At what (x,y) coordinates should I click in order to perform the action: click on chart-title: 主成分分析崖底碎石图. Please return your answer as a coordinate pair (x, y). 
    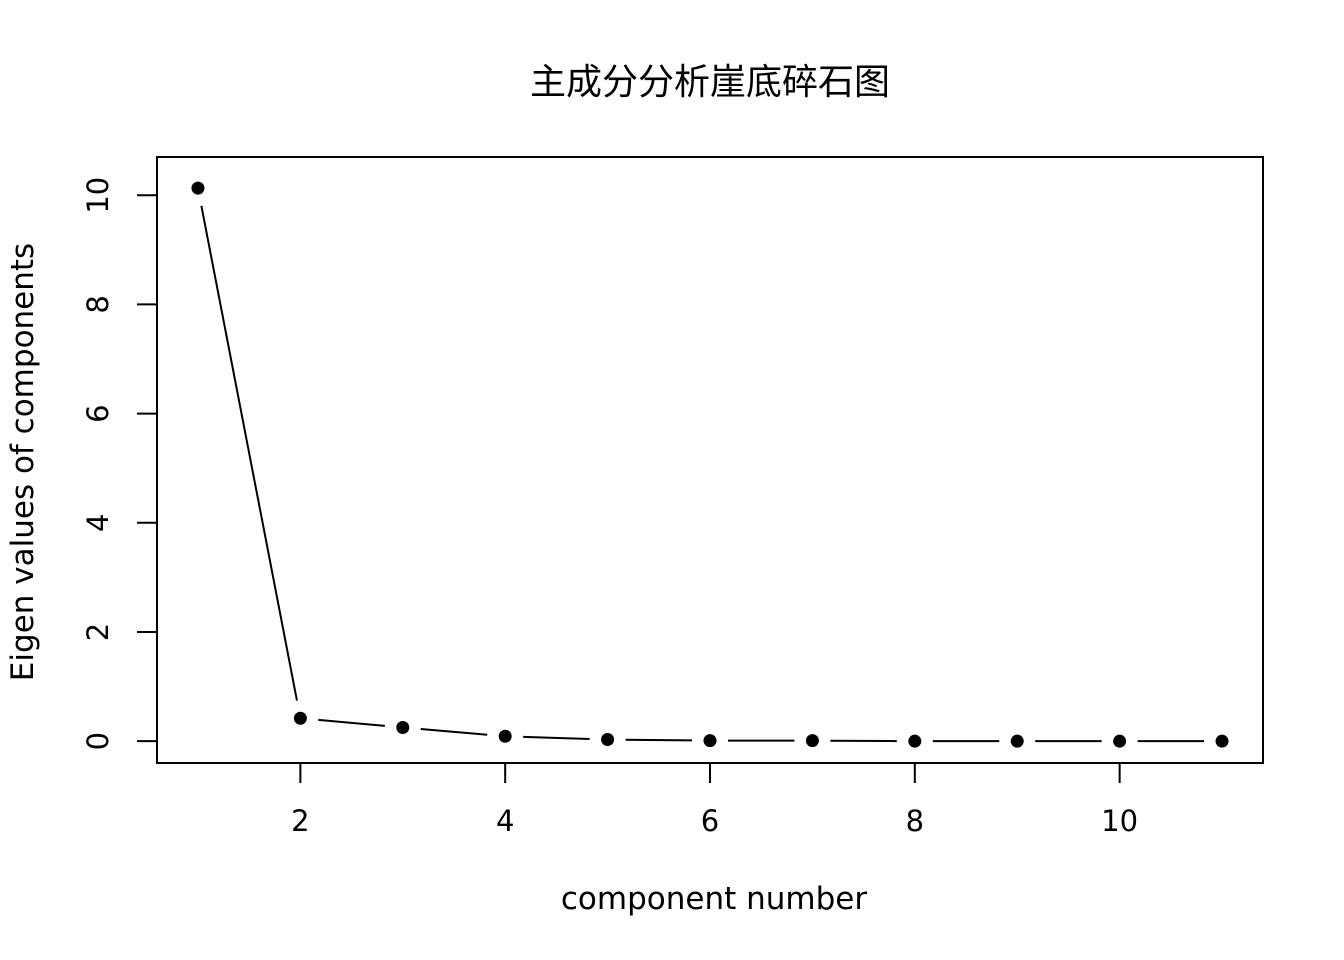
    Looking at the image, I should click on (710, 82).